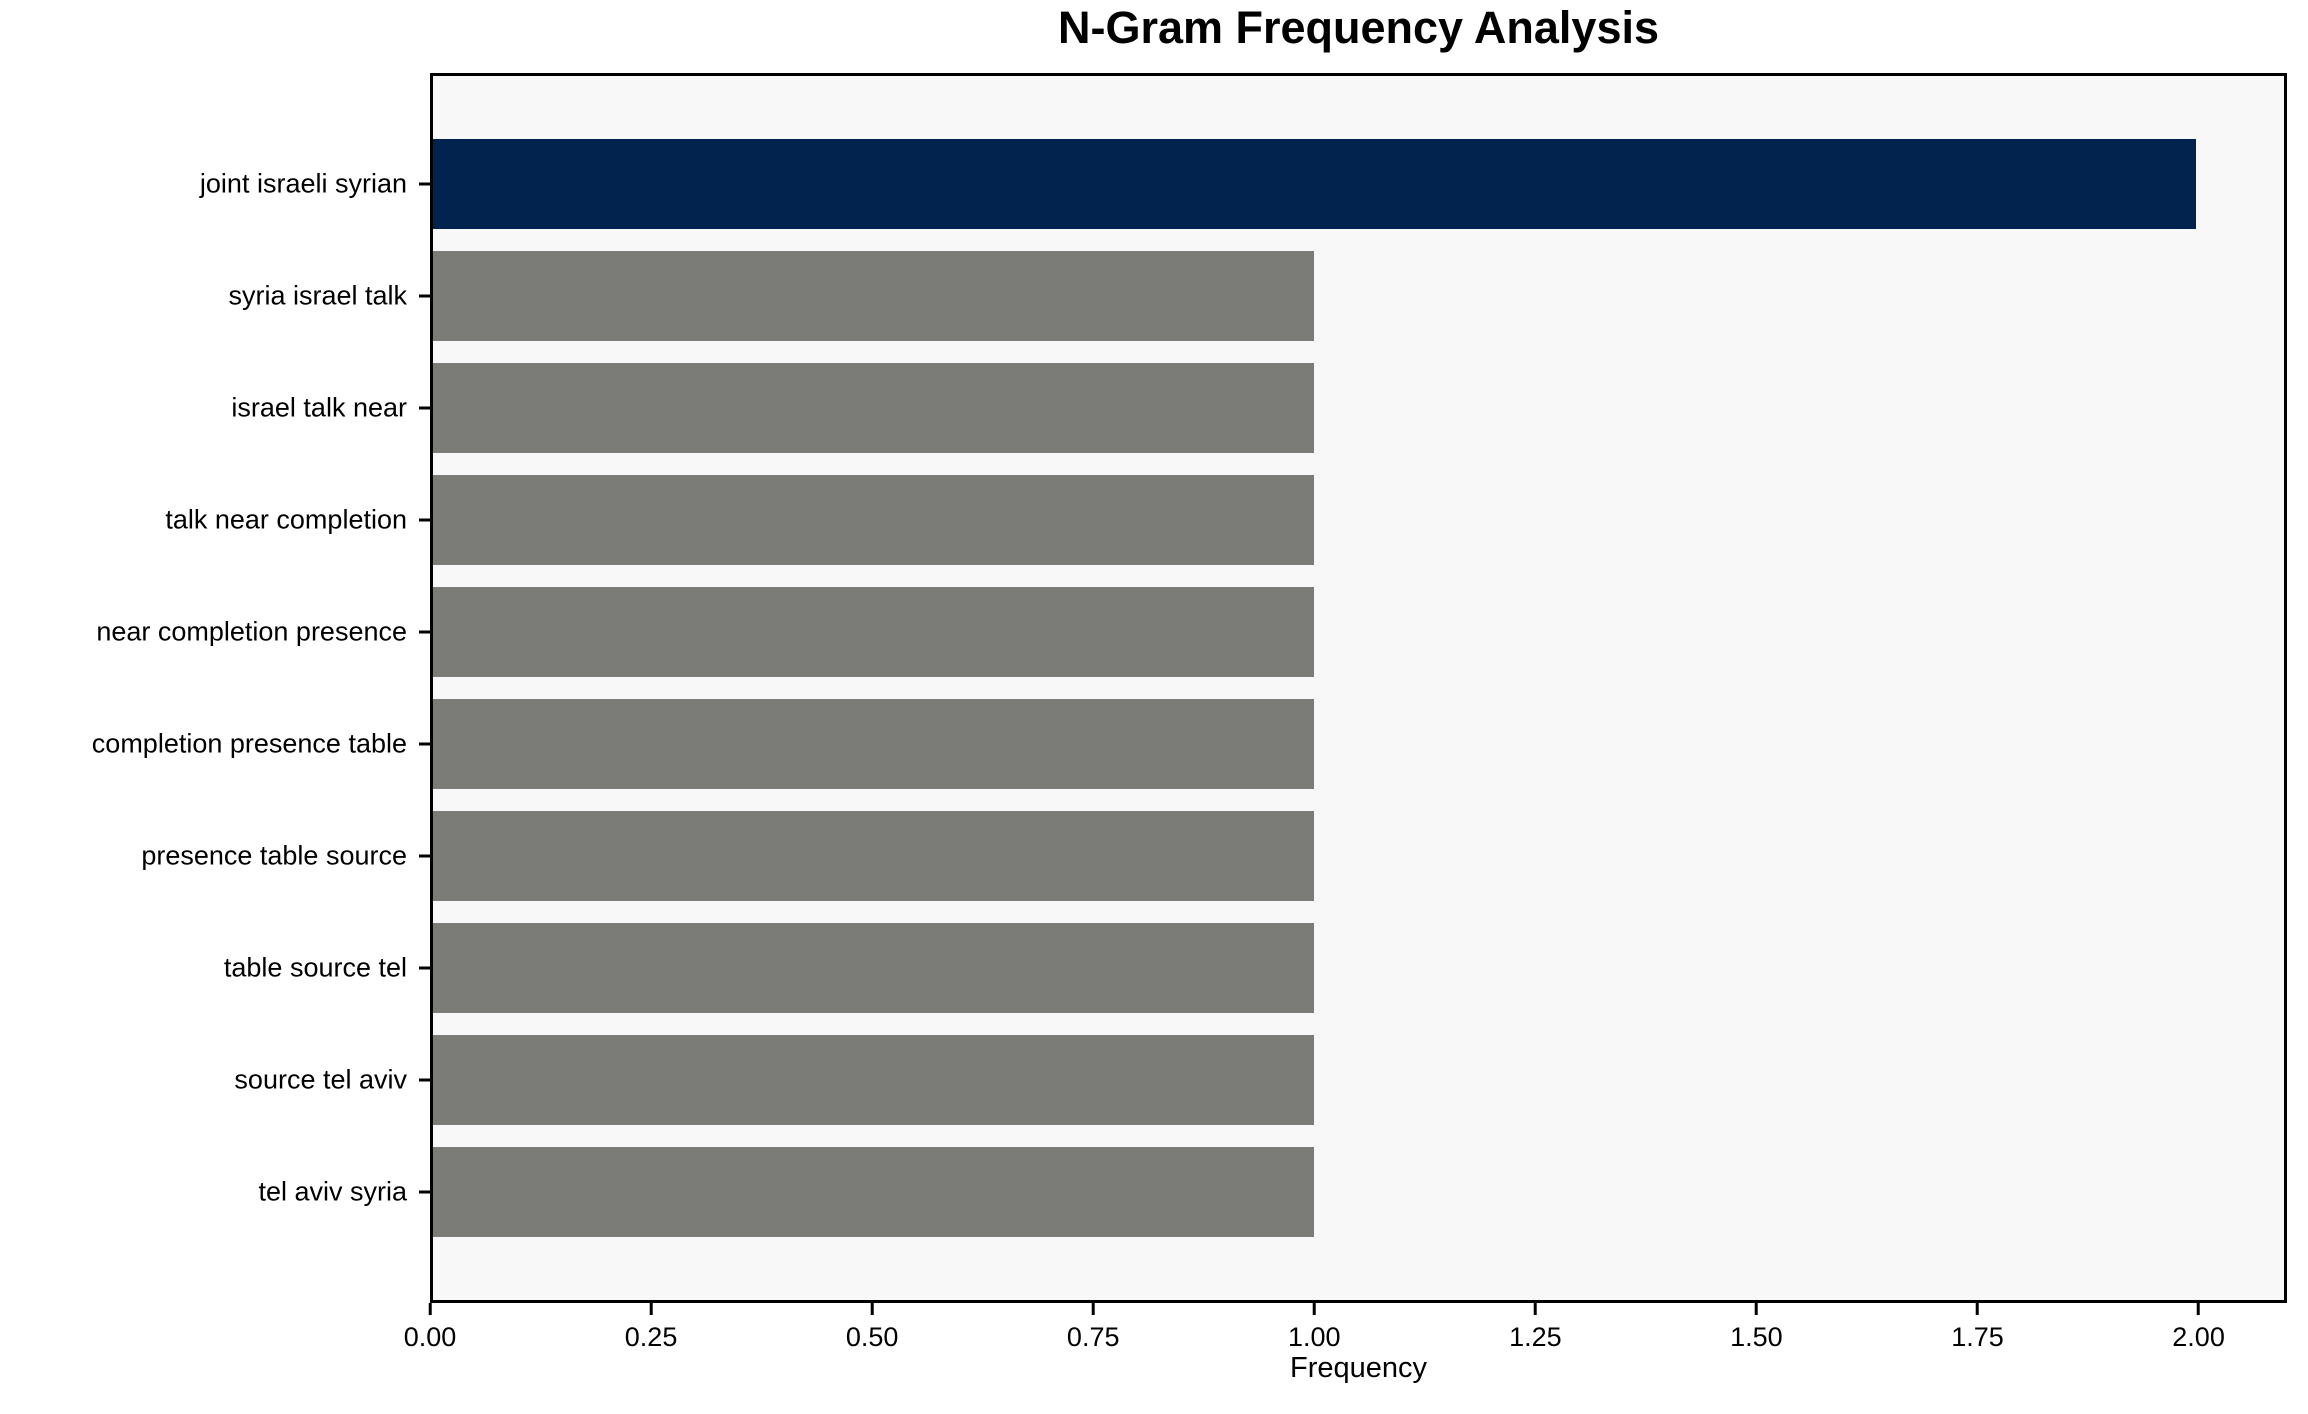  I want to click on x-tick: 1.50, so click(1756, 1328).